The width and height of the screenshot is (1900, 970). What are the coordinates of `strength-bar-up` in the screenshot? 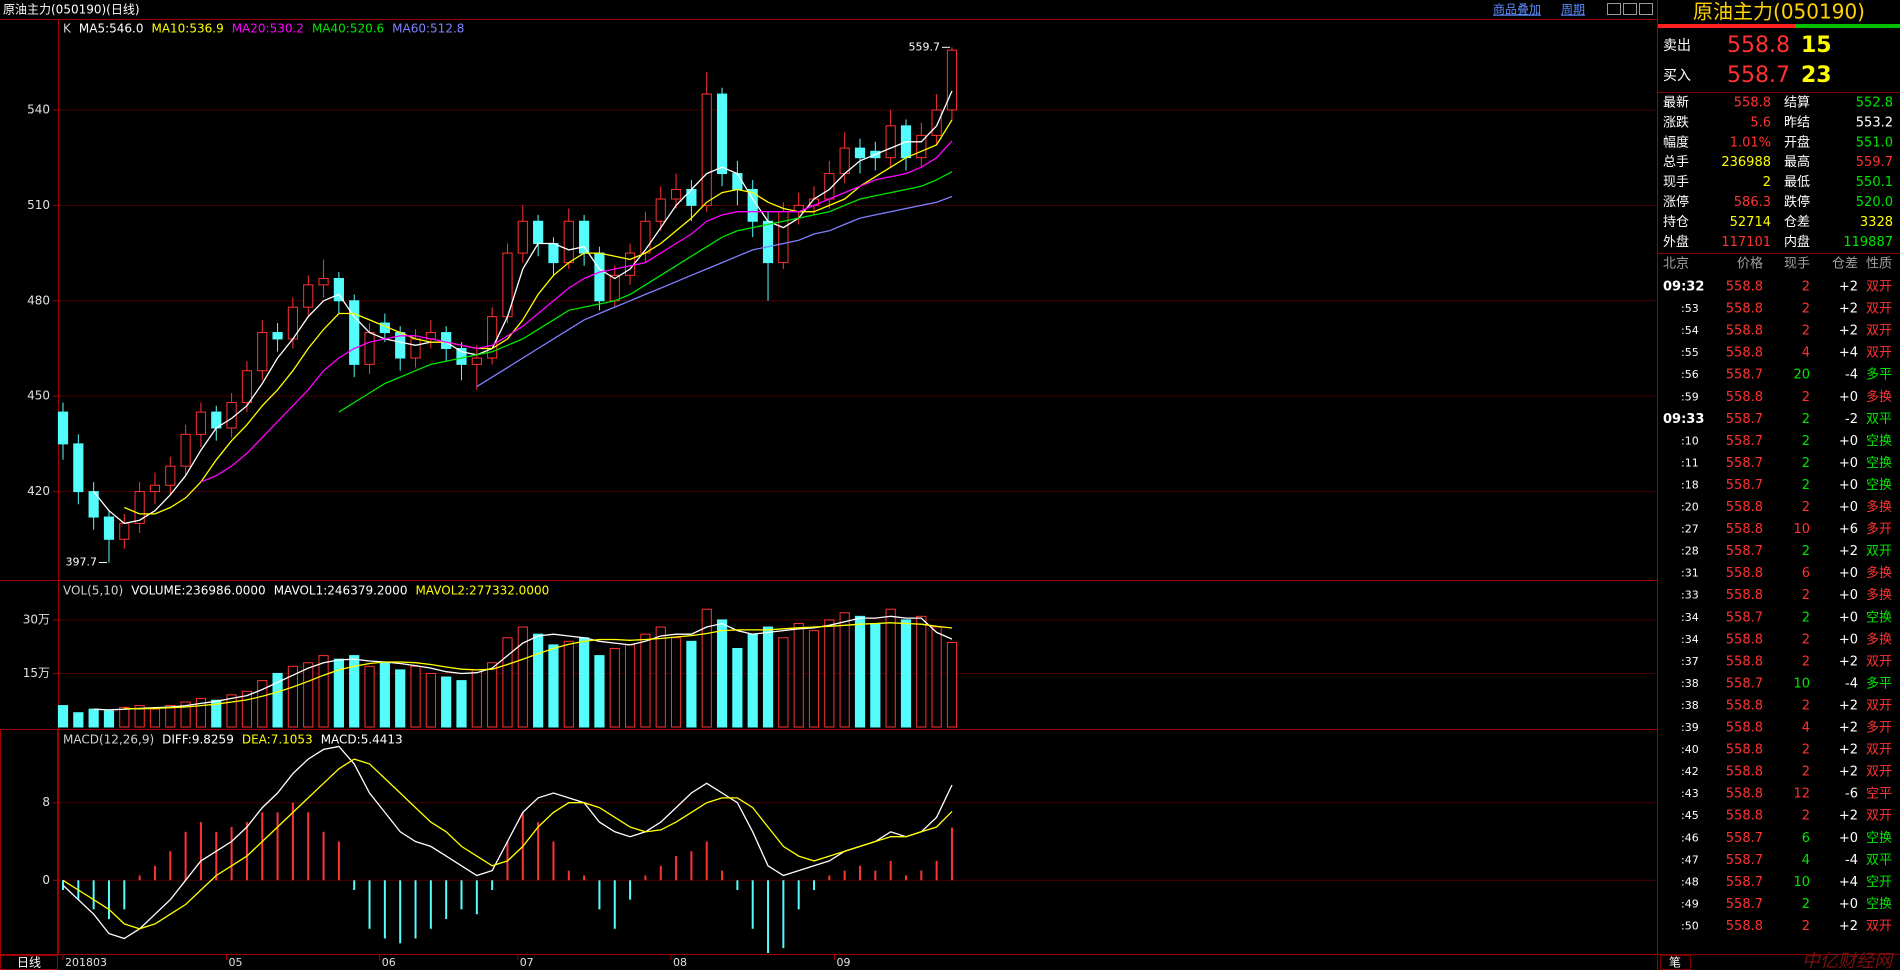 It's located at (1726, 26).